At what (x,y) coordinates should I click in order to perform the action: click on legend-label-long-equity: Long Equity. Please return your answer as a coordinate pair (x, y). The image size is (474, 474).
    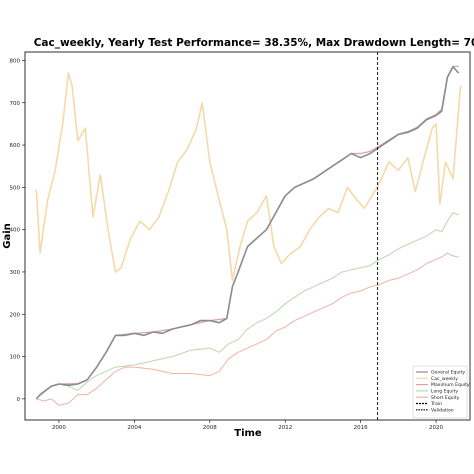
    Looking at the image, I should click on (444, 392).